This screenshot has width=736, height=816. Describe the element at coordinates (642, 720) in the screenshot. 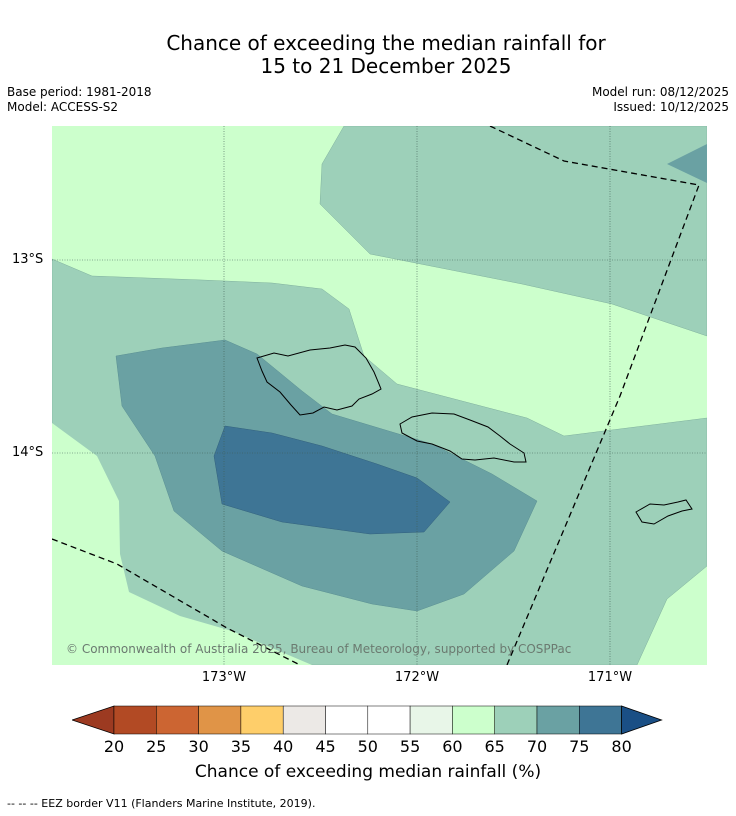

I see `colorbar-extend-high` at that location.